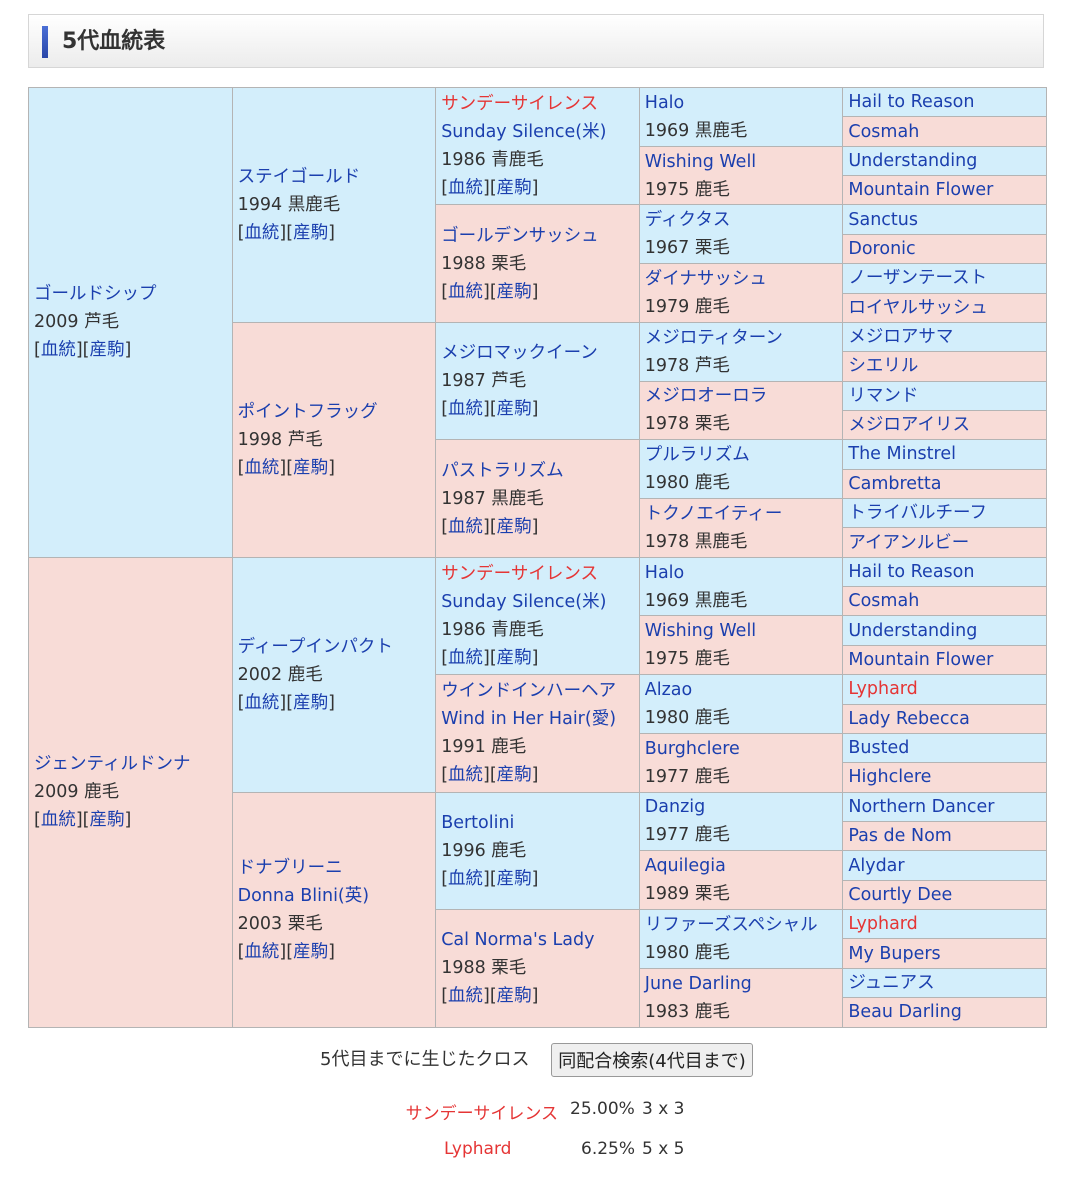 The width and height of the screenshot is (1080, 1179). Describe the element at coordinates (687, 220) in the screenshot. I see `horse-name-link: ディクタス` at that location.